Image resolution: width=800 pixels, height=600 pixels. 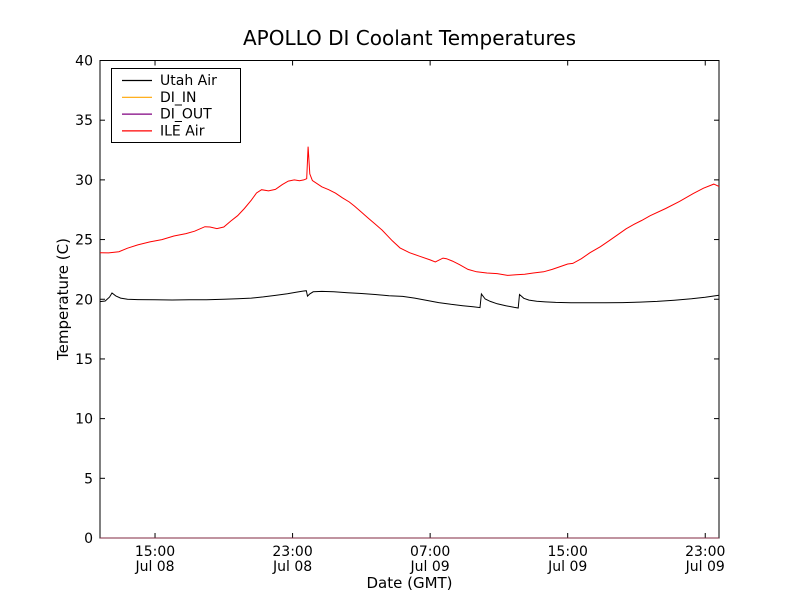 What do you see at coordinates (84, 360) in the screenshot?
I see `y-tick-label: 15` at bounding box center [84, 360].